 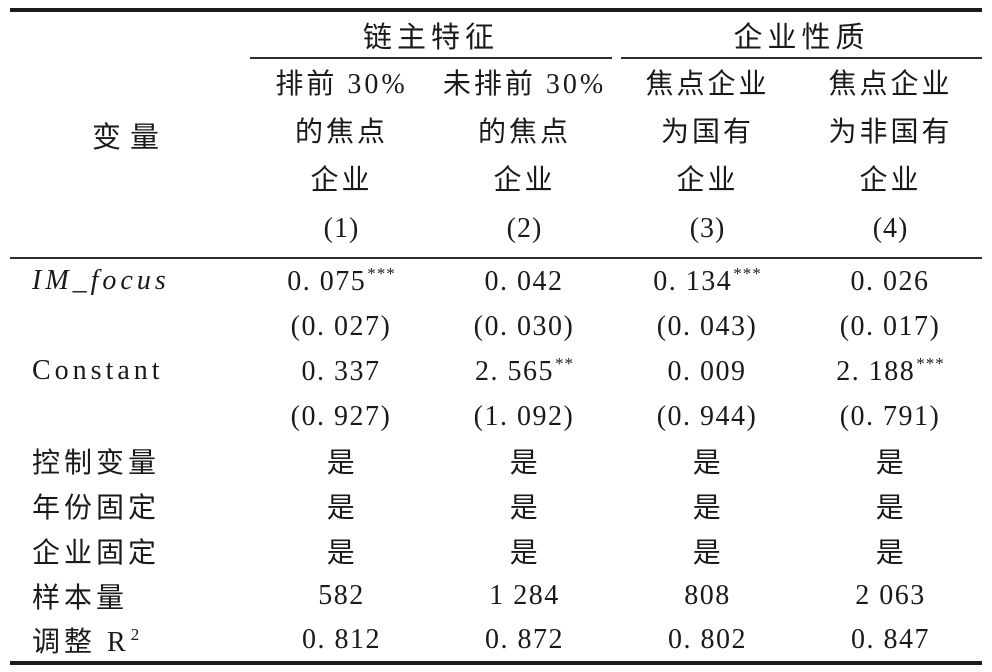 I want to click on column-number-1: (1), so click(x=341, y=228).